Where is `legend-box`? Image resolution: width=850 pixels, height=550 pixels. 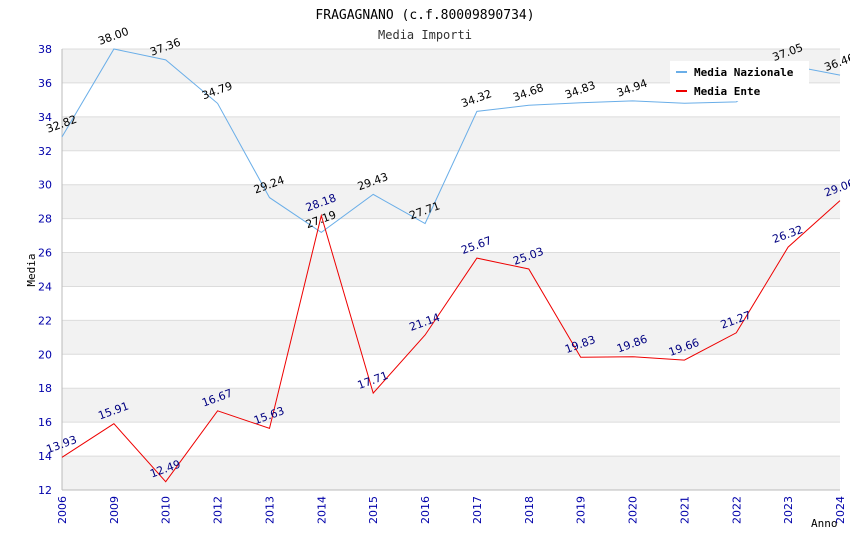 legend-box is located at coordinates (739, 81).